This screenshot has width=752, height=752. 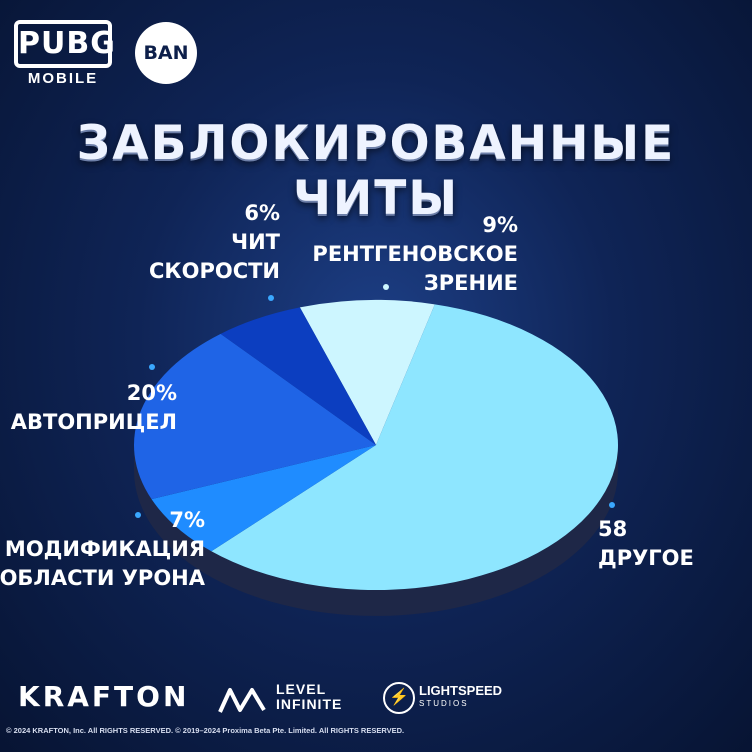 I want to click on data-label-category: МОДИФИКАЦИЯ, so click(x=105, y=549).